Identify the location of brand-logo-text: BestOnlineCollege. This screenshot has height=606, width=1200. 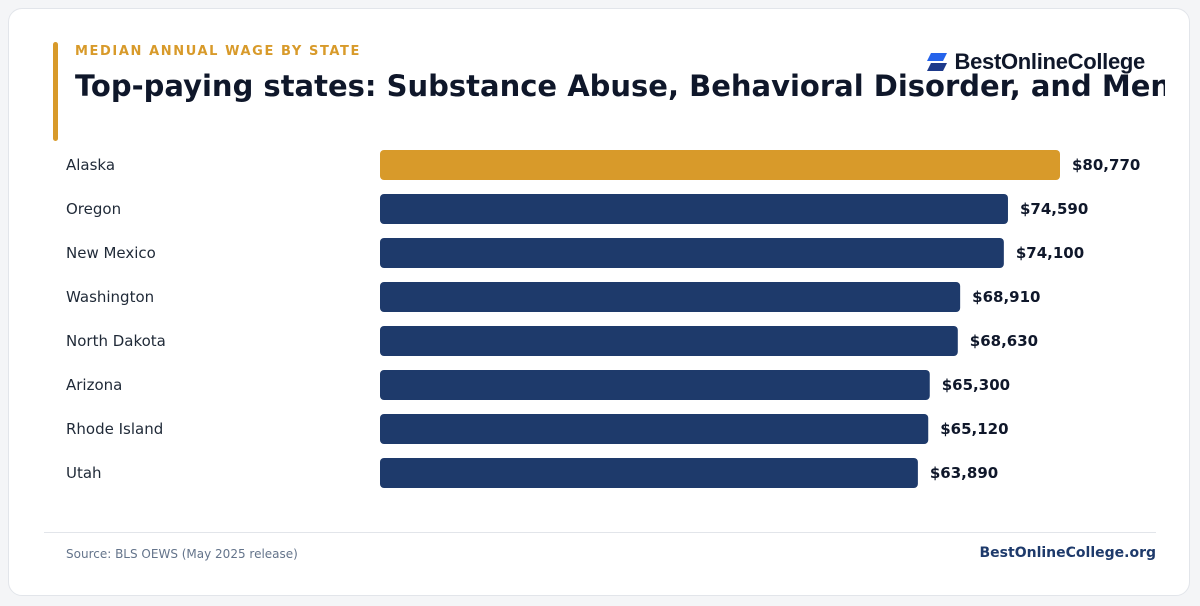
(1050, 61).